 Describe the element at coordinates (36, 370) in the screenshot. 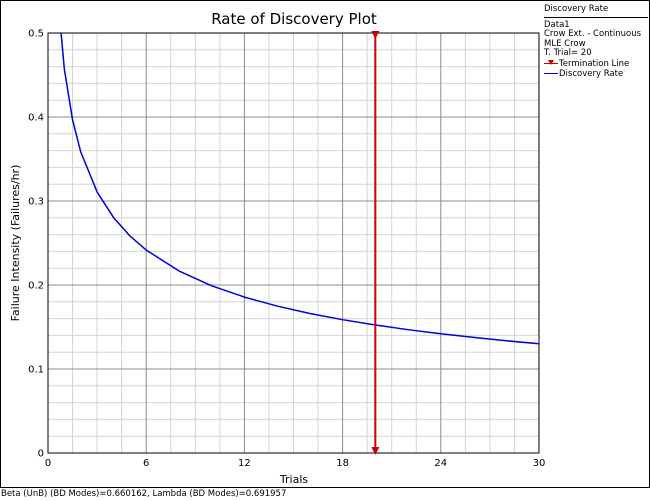

I see `y-tick-label: 0.1` at that location.